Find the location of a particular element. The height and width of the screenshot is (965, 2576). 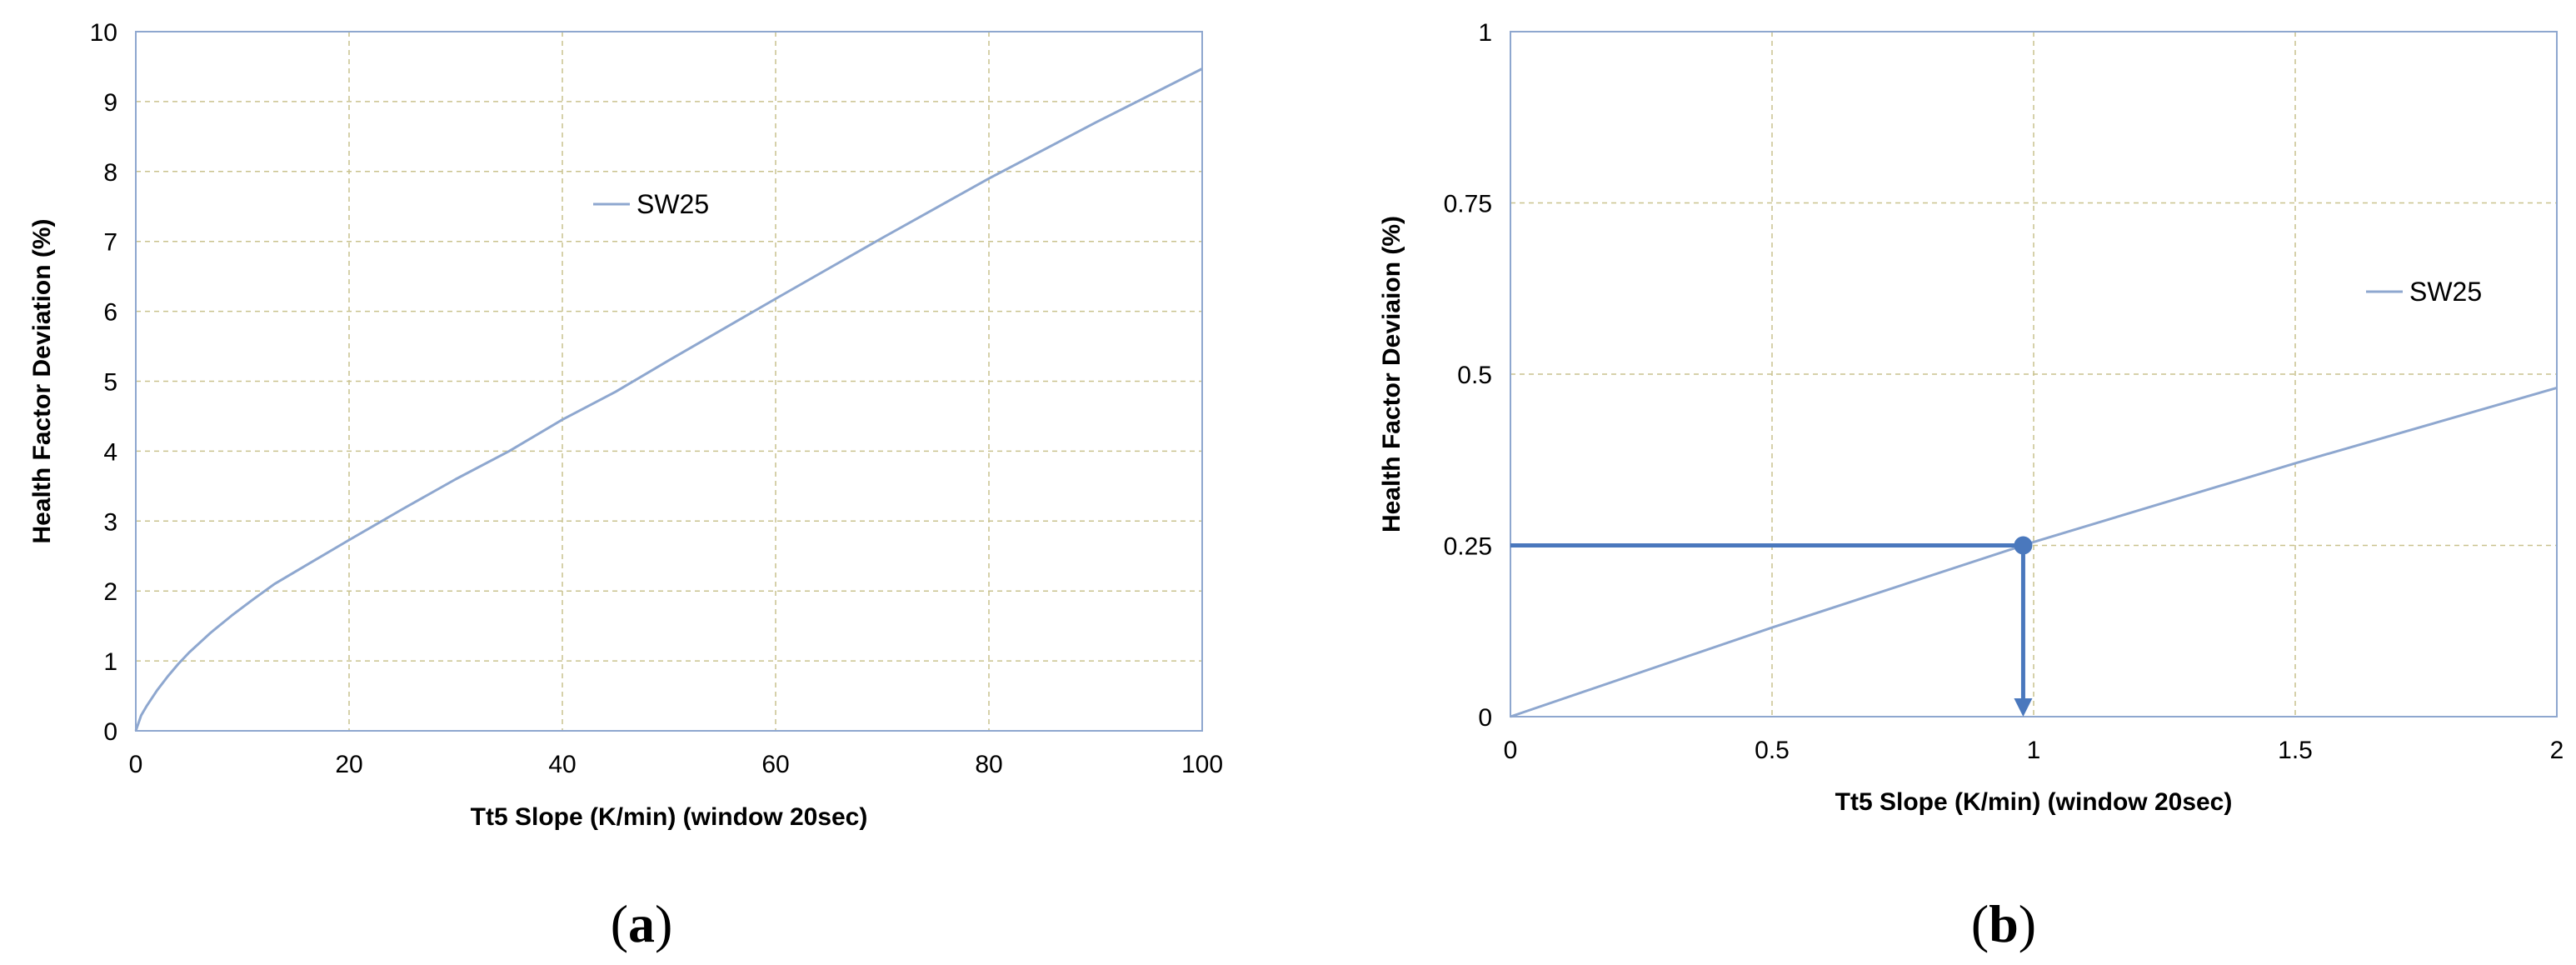

panel-label-b: (b) is located at coordinates (2003, 924).